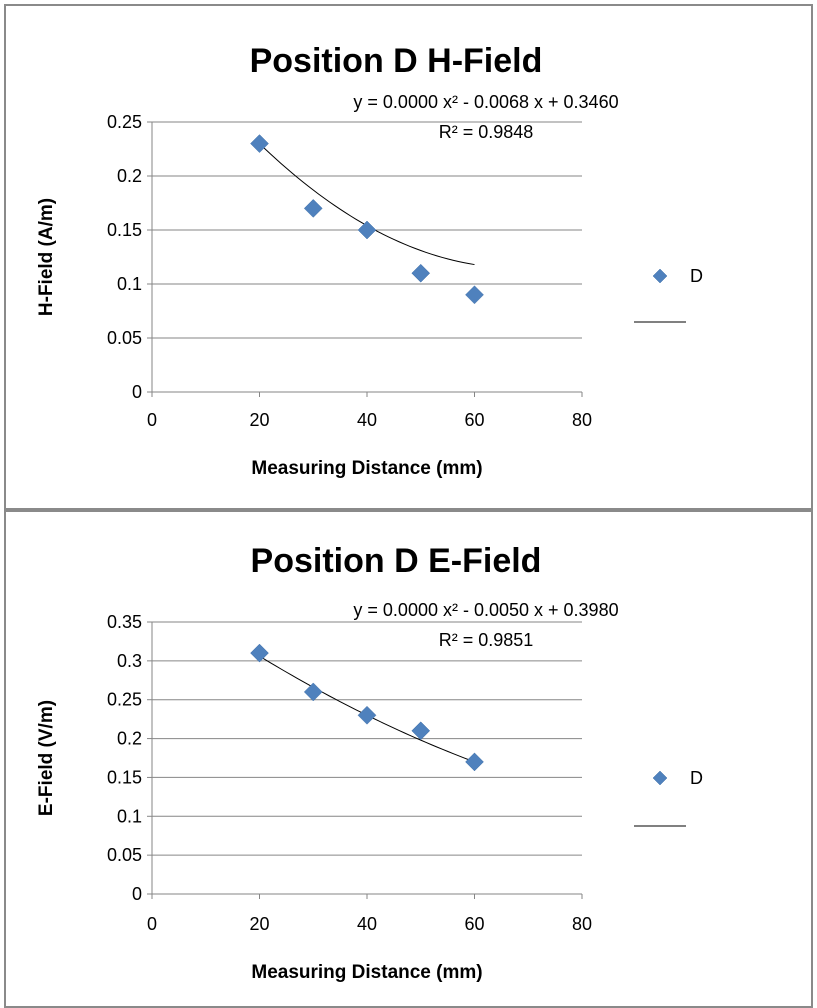  I want to click on trendline, so click(367, 204).